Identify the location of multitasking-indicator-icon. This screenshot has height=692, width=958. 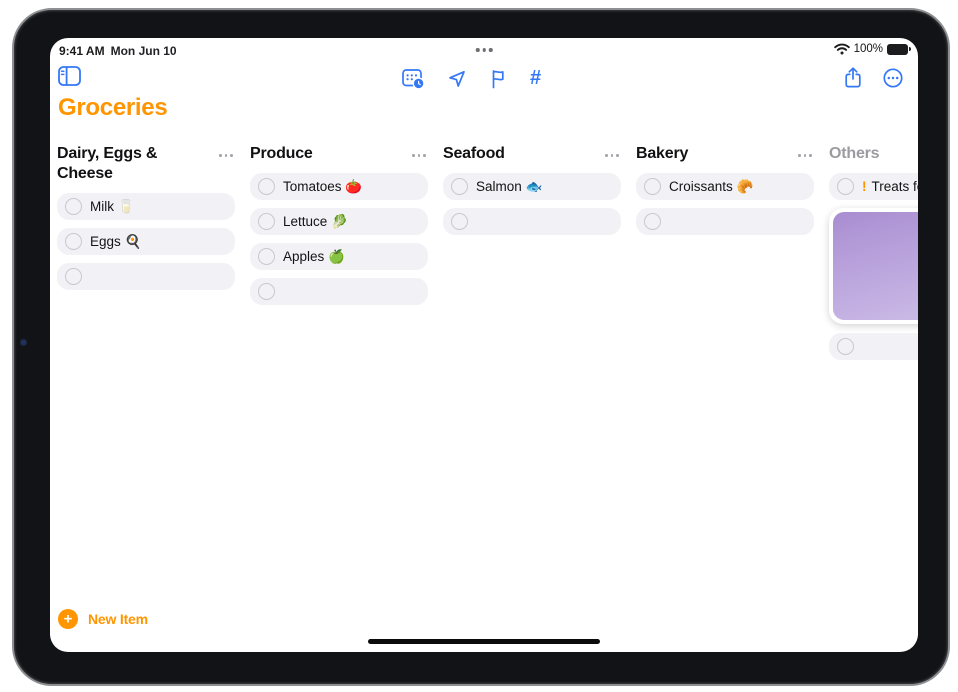
(484, 50).